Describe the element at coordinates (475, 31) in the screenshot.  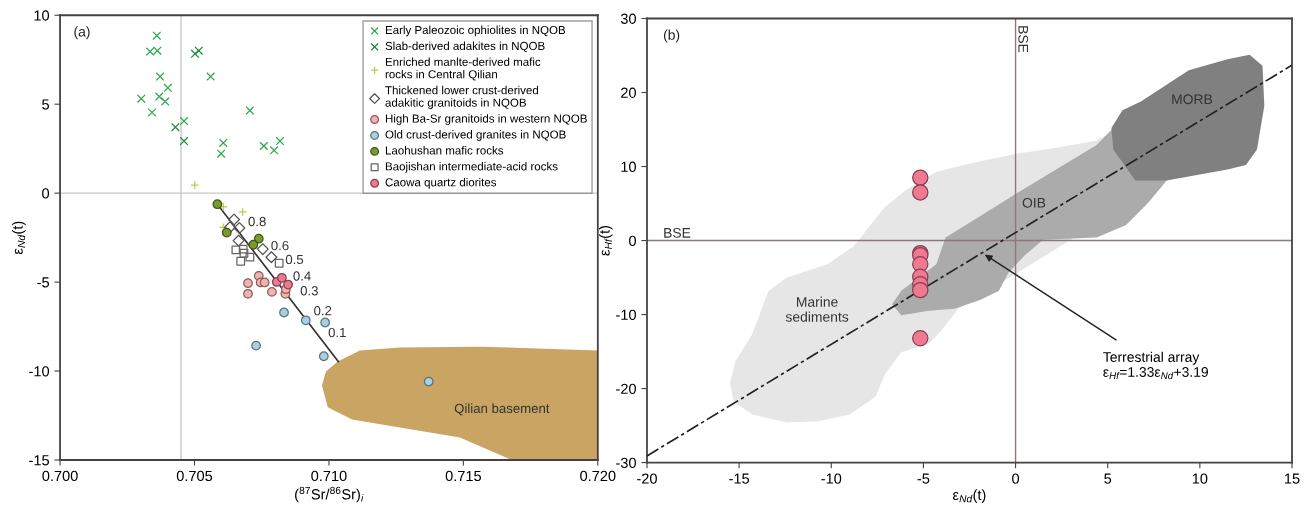
I see `legend-label: Early Paleozoic ophiolites in NQOB` at that location.